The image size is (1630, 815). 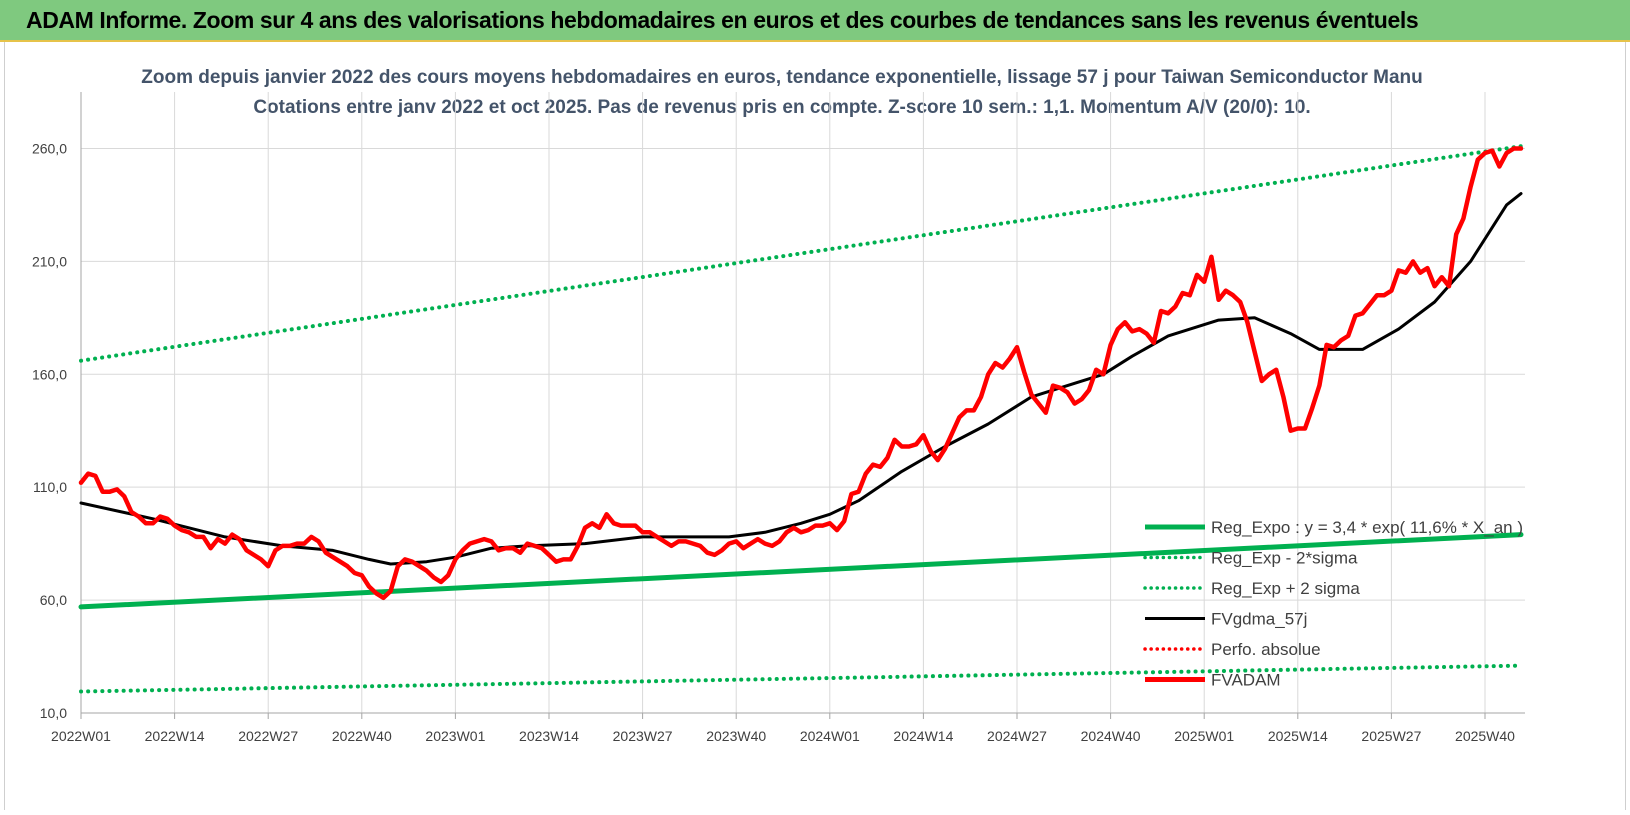 I want to click on x-tick-label: 2022W01, so click(x=81, y=736).